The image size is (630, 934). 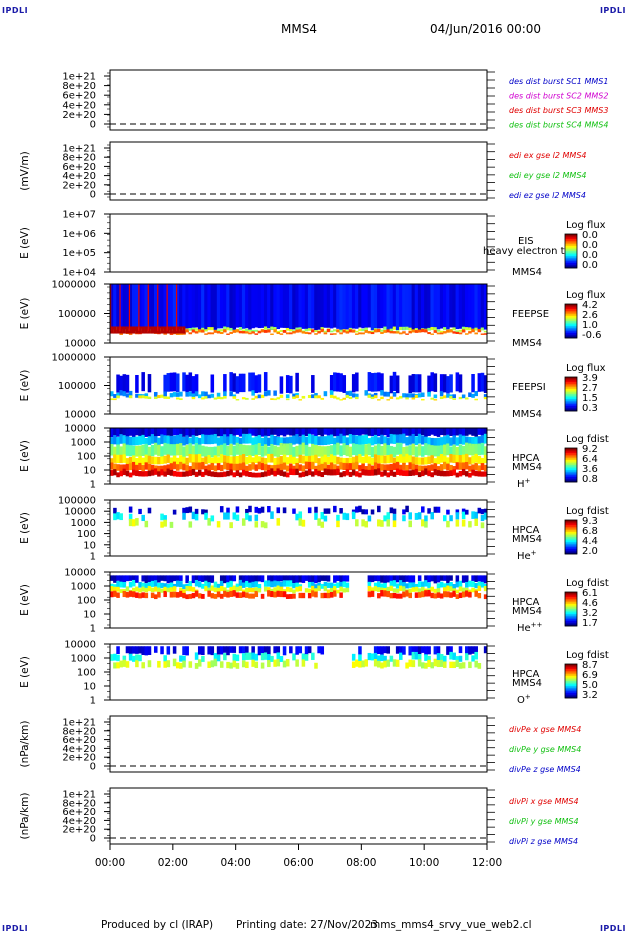 What do you see at coordinates (587, 583) in the screenshot?
I see `panel-8-colorbar-title: Log fdist` at bounding box center [587, 583].